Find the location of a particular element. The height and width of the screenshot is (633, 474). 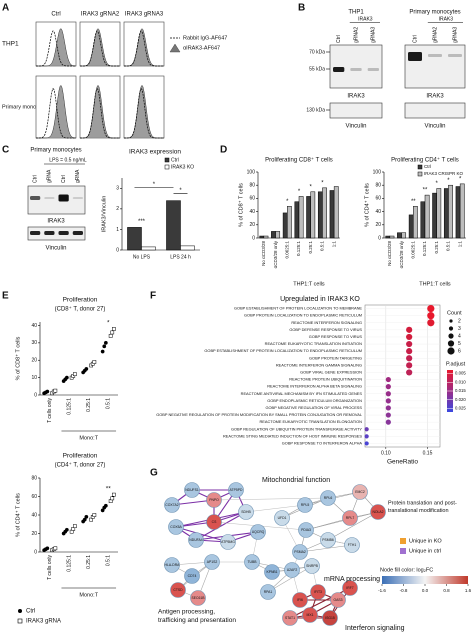

y-axis-label: % of CD8⁺ T cells is located at coordinates (240, 205).